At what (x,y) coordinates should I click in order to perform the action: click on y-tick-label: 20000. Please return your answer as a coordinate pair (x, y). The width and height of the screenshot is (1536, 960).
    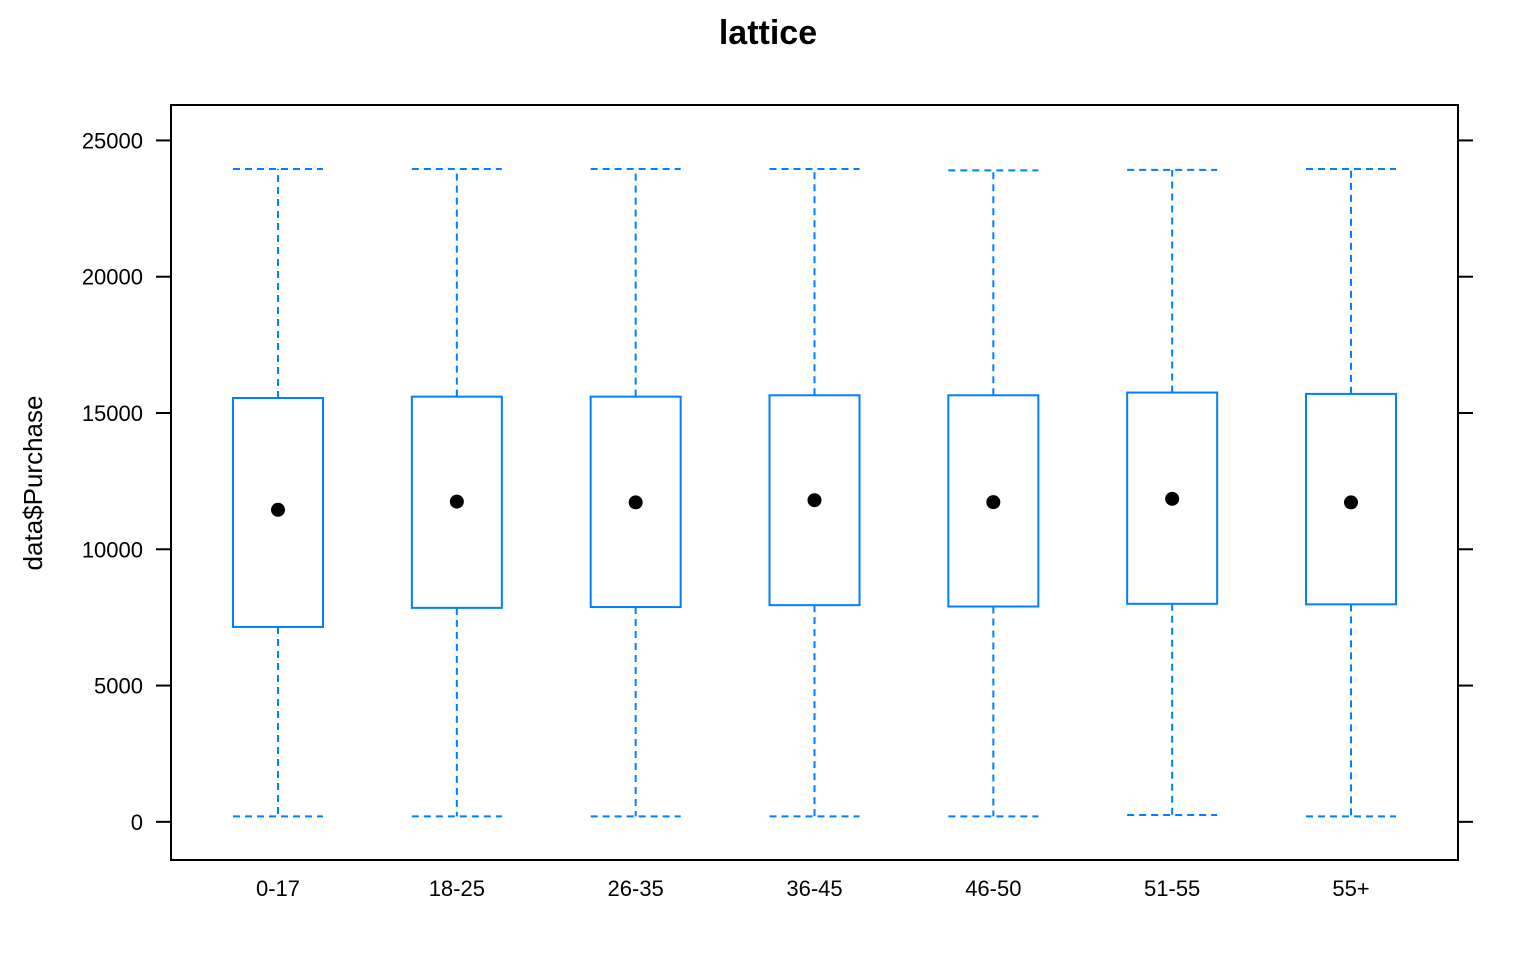
    Looking at the image, I should click on (112, 277).